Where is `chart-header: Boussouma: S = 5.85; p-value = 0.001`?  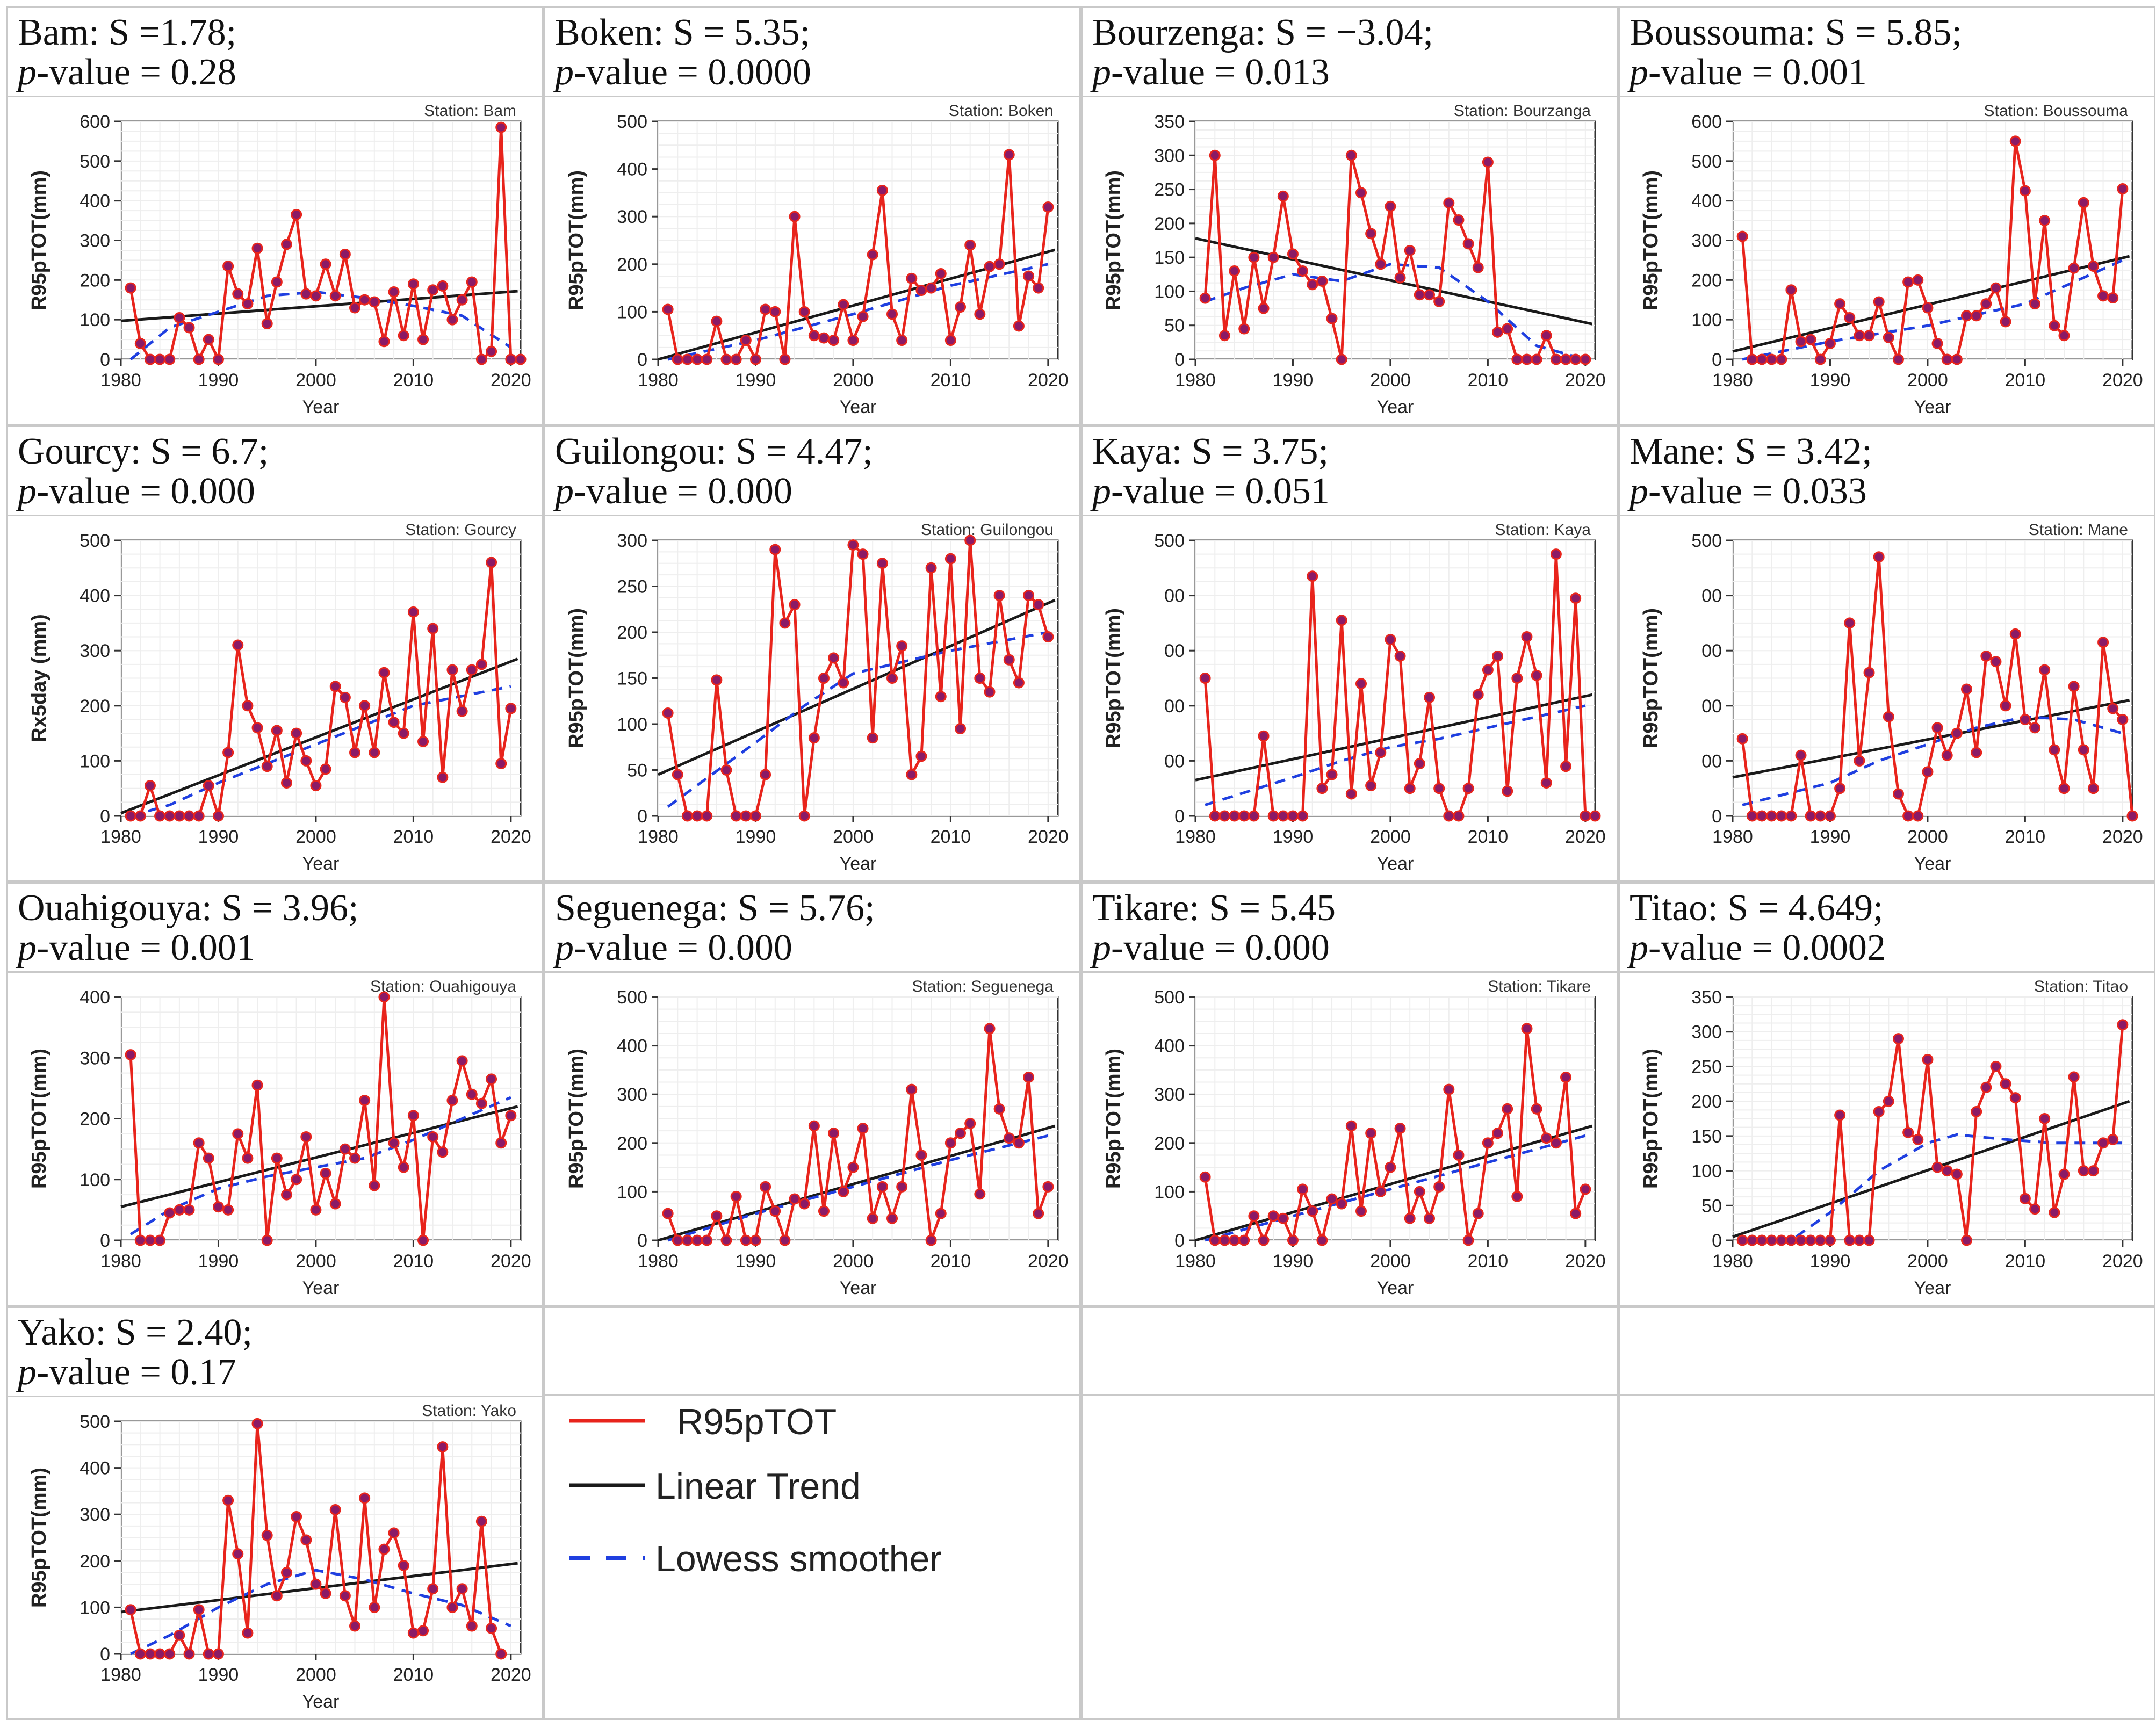 chart-header: Boussouma: S = 5.85; p-value = 0.001 is located at coordinates (1887, 53).